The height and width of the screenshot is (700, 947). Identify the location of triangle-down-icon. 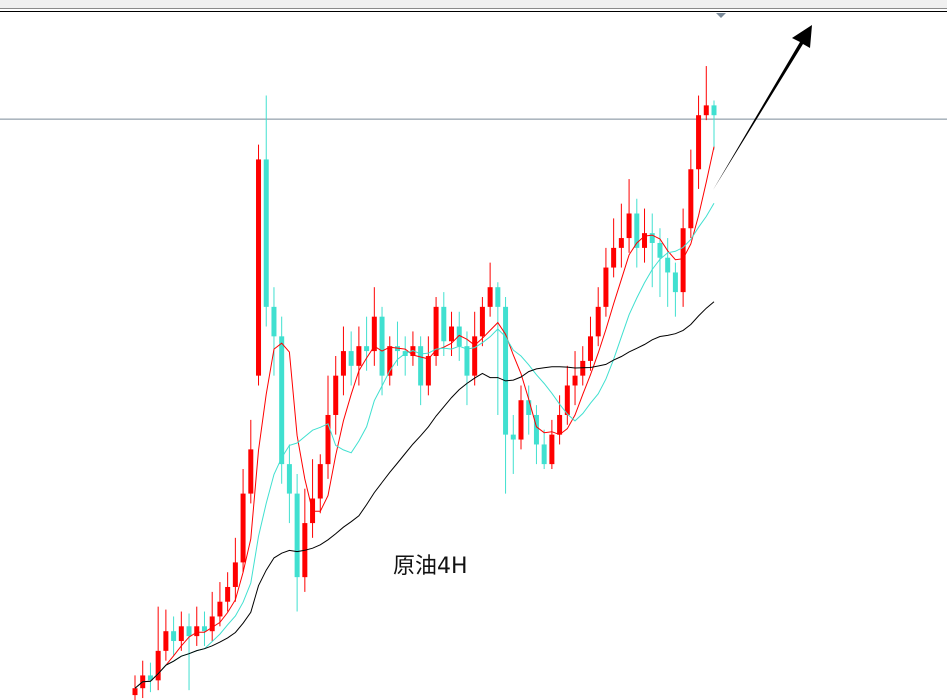
(721, 15).